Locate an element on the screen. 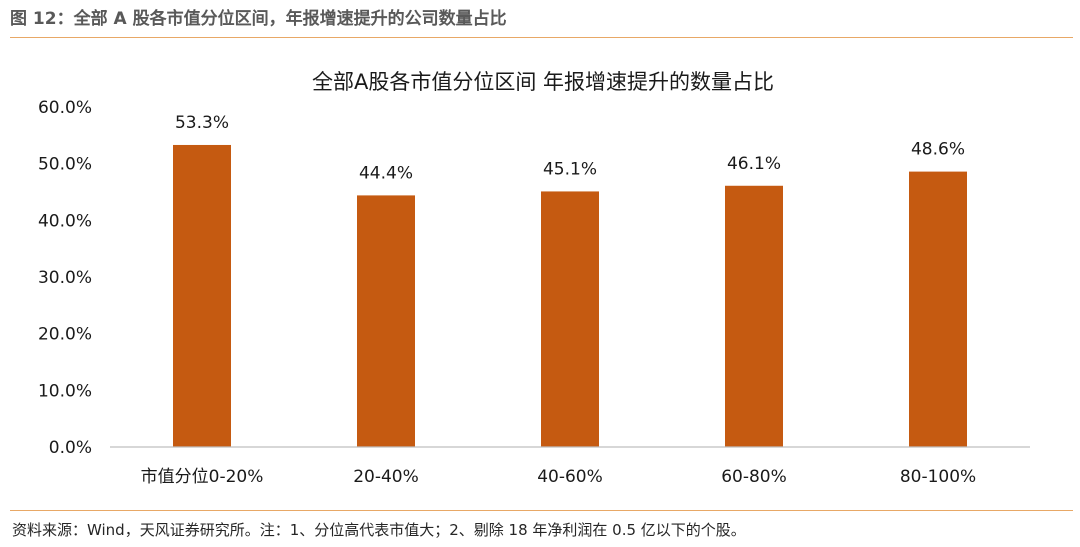  x-category-label: 20-40% is located at coordinates (386, 477).